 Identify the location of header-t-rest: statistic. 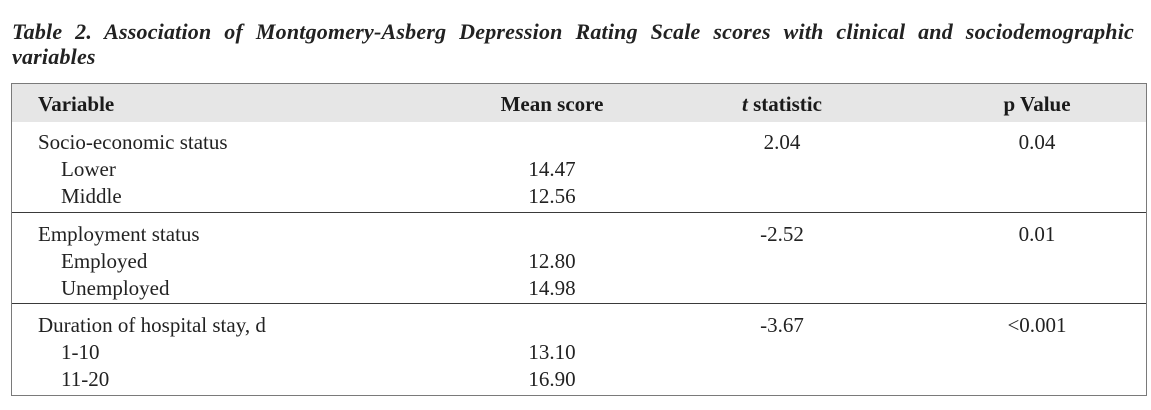
(784, 104).